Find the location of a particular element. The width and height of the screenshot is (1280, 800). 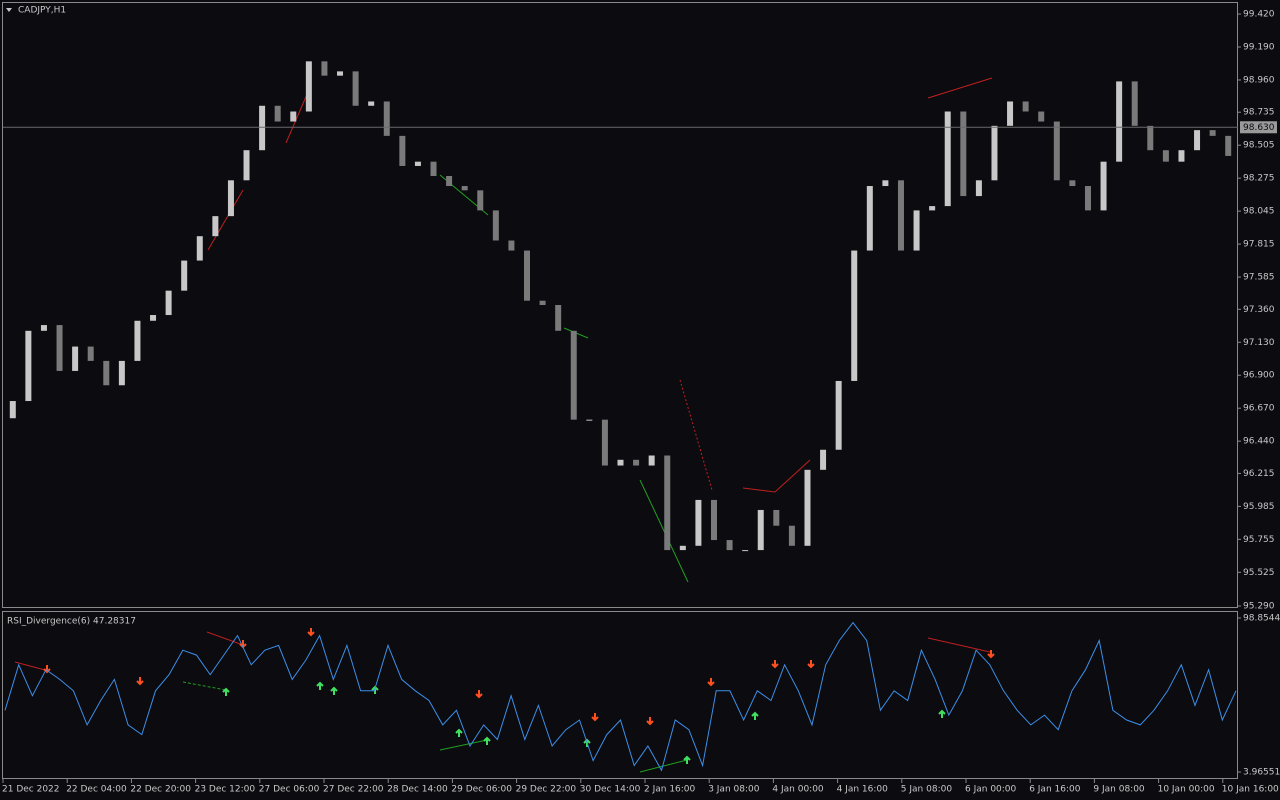

x-tick-label: 27 Dec 06:00 is located at coordinates (289, 790).